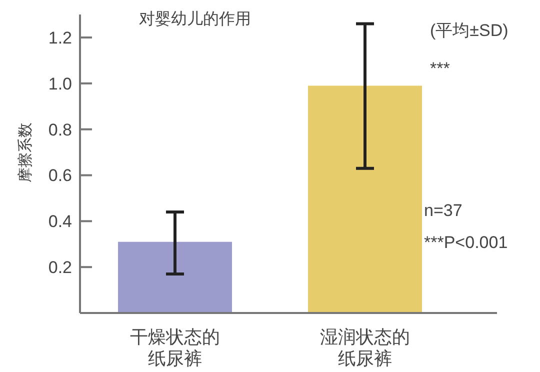 The image size is (540, 372). What do you see at coordinates (175, 348) in the screenshot?
I see `x-tick-label: 干燥状态的纸尿裤` at bounding box center [175, 348].